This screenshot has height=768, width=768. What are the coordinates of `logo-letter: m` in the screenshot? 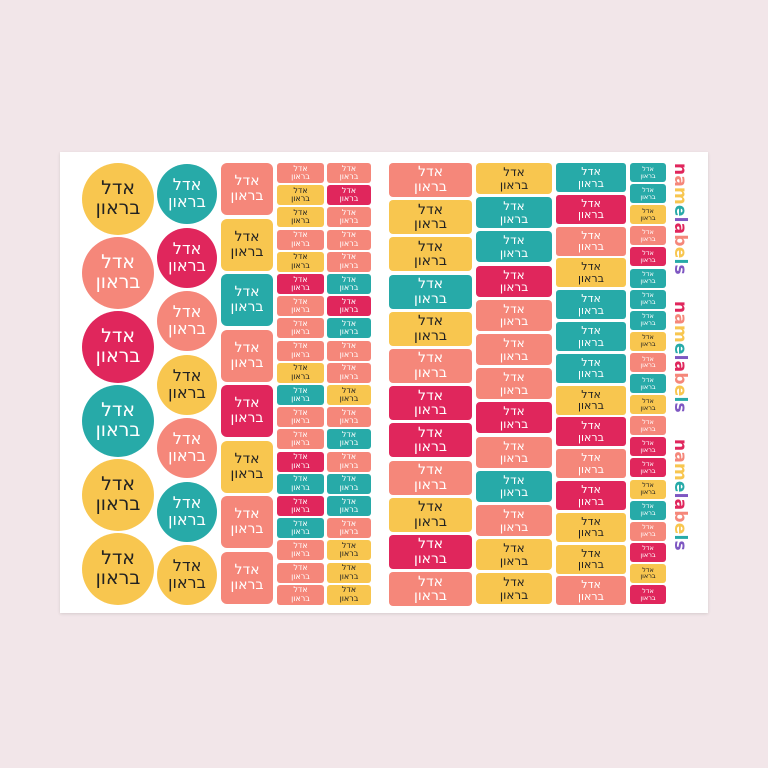 It's located at (680, 195).